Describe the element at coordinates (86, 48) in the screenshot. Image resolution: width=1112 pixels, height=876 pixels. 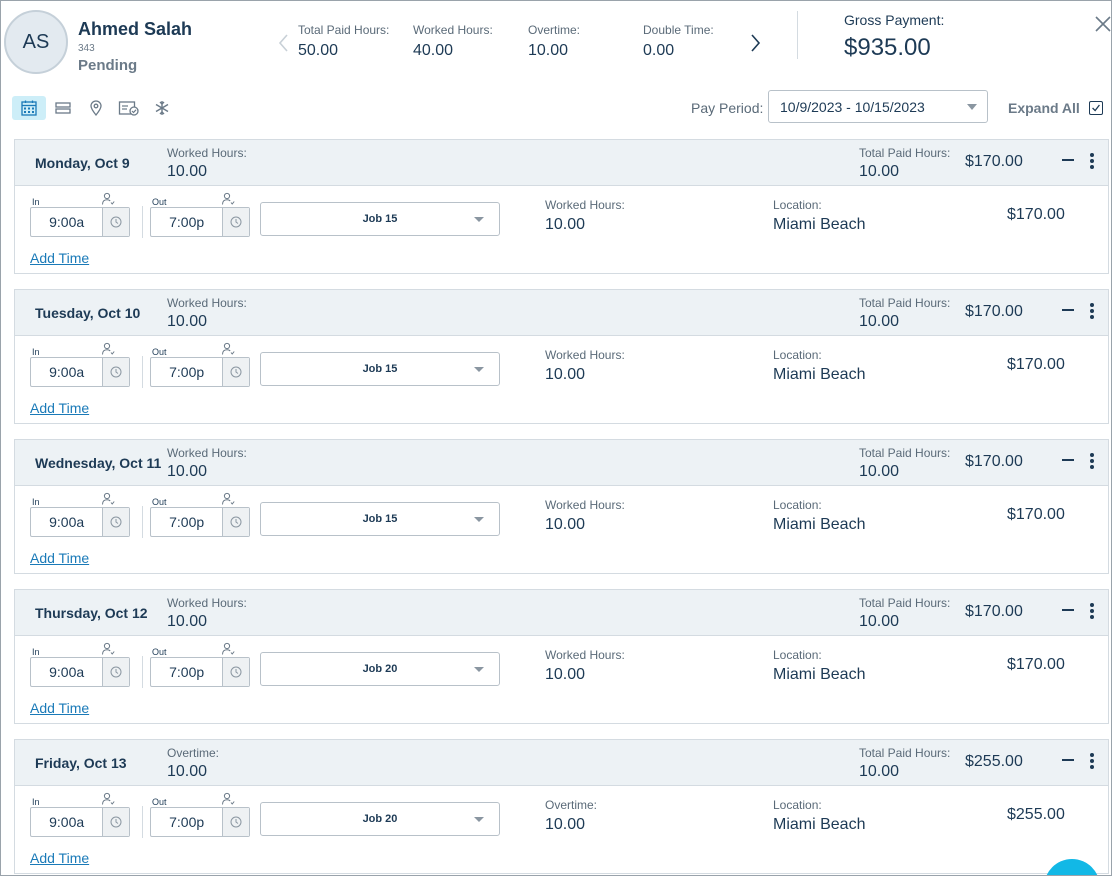
I see `employee-id: 343` at that location.